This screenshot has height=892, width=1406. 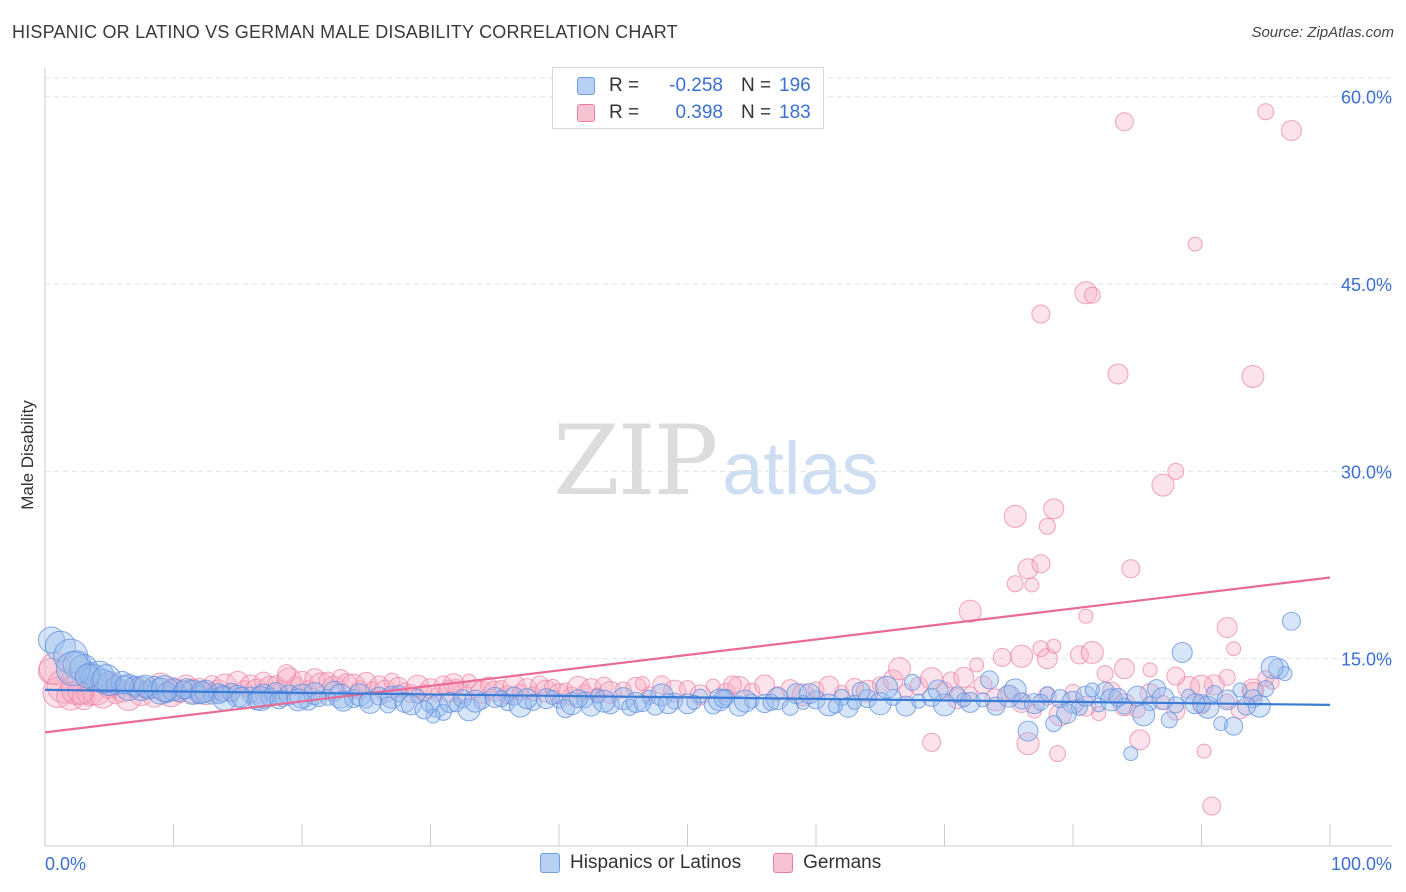 I want to click on x-tick-label-min: 0.0%, so click(x=65, y=864).